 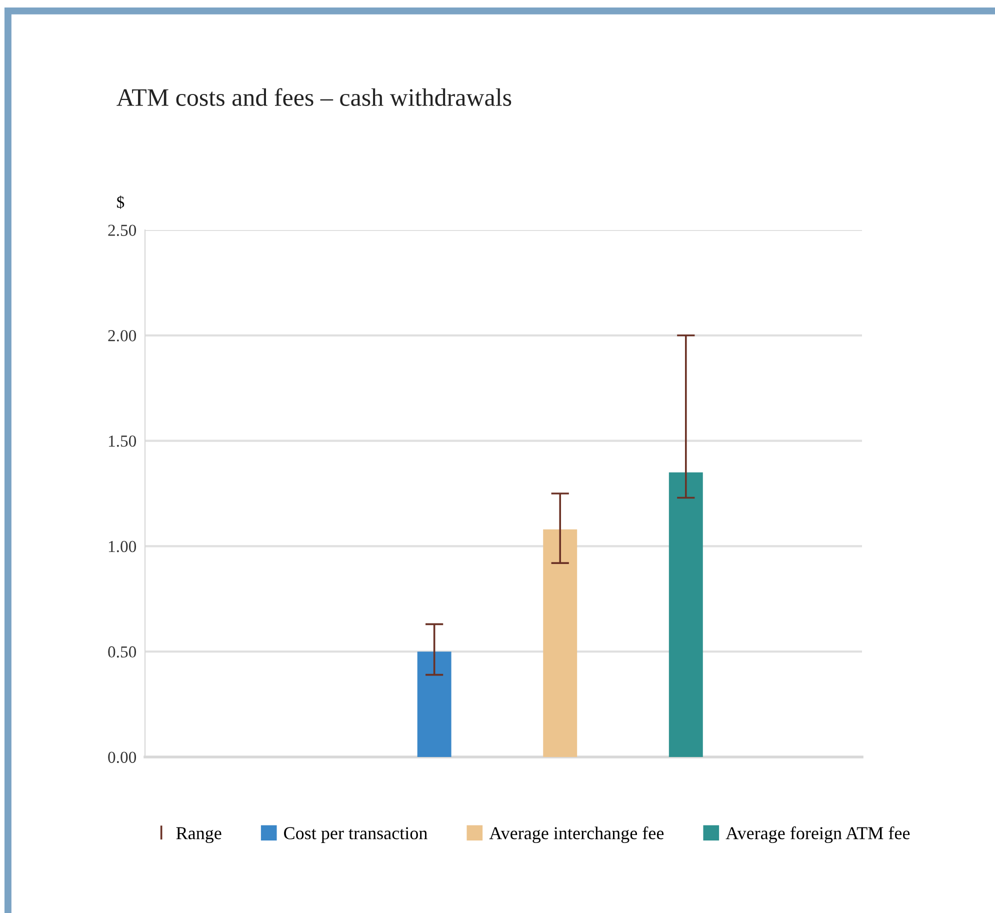 What do you see at coordinates (356, 835) in the screenshot?
I see `legend-label: Cost per transaction` at bounding box center [356, 835].